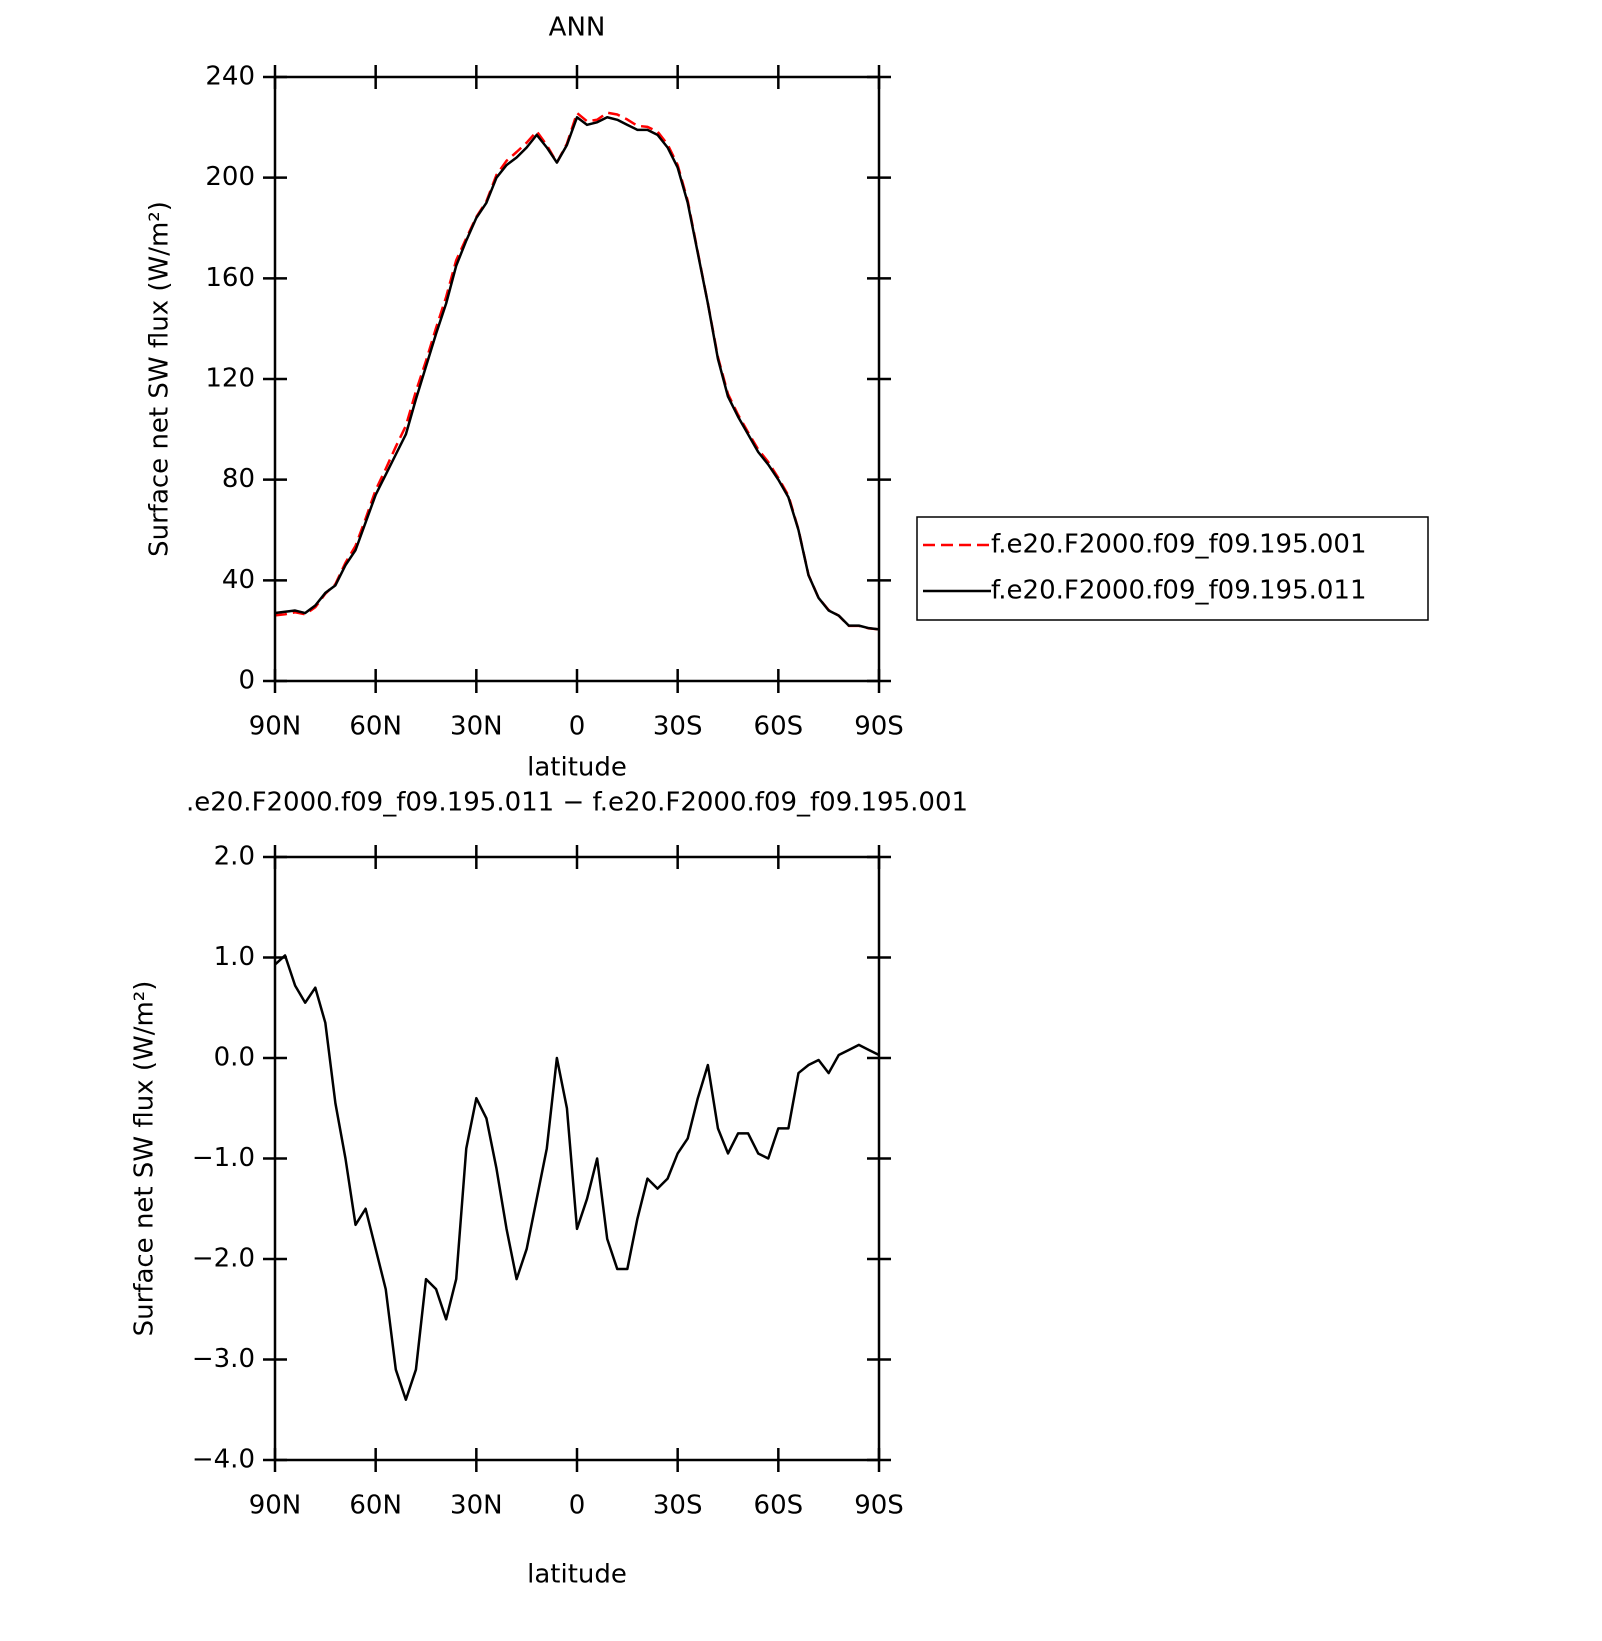  Describe the element at coordinates (223, 1158) in the screenshot. I see `y-tick-label: −1.0` at that location.